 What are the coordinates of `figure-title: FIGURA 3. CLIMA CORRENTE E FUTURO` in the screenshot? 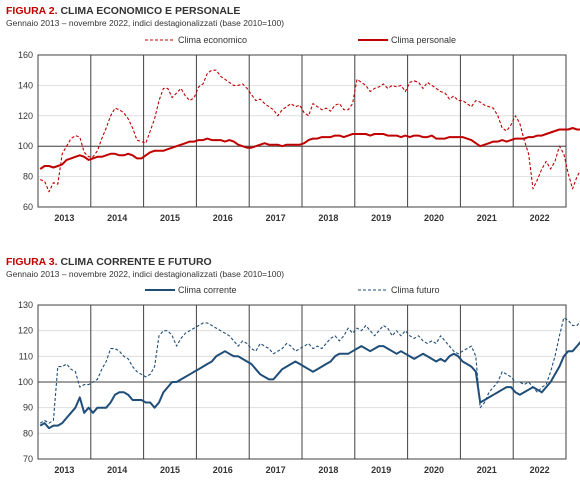 It's located at (109, 262).